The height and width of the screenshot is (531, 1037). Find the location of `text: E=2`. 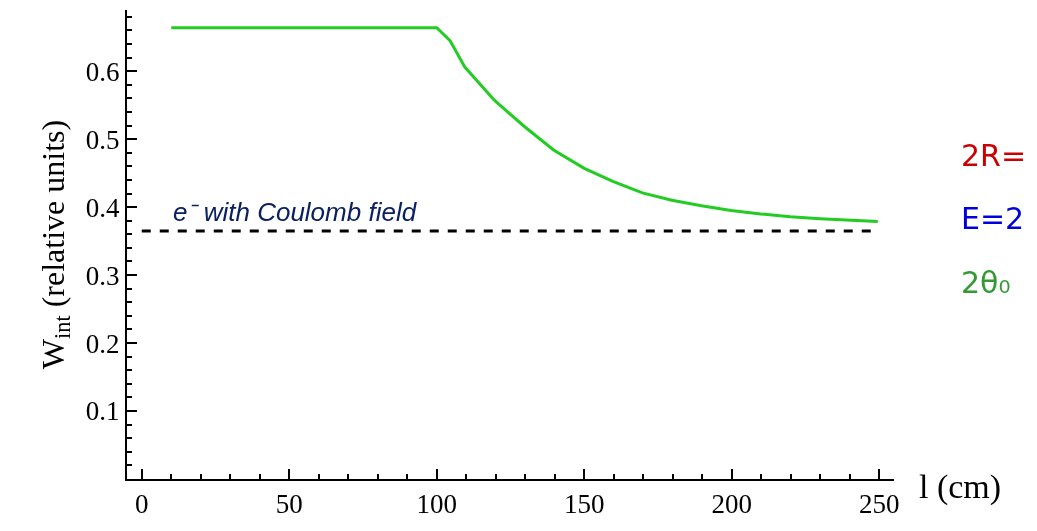

text: E=2 is located at coordinates (993, 218).